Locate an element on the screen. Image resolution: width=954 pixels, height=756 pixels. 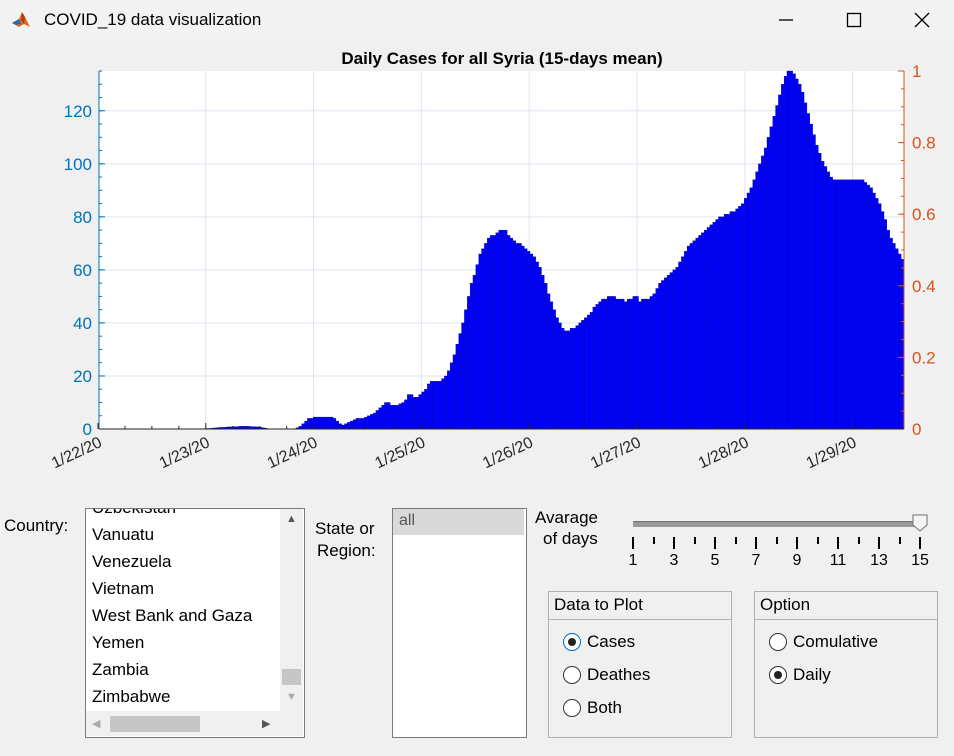
state-listbox: all is located at coordinates (459, 623).